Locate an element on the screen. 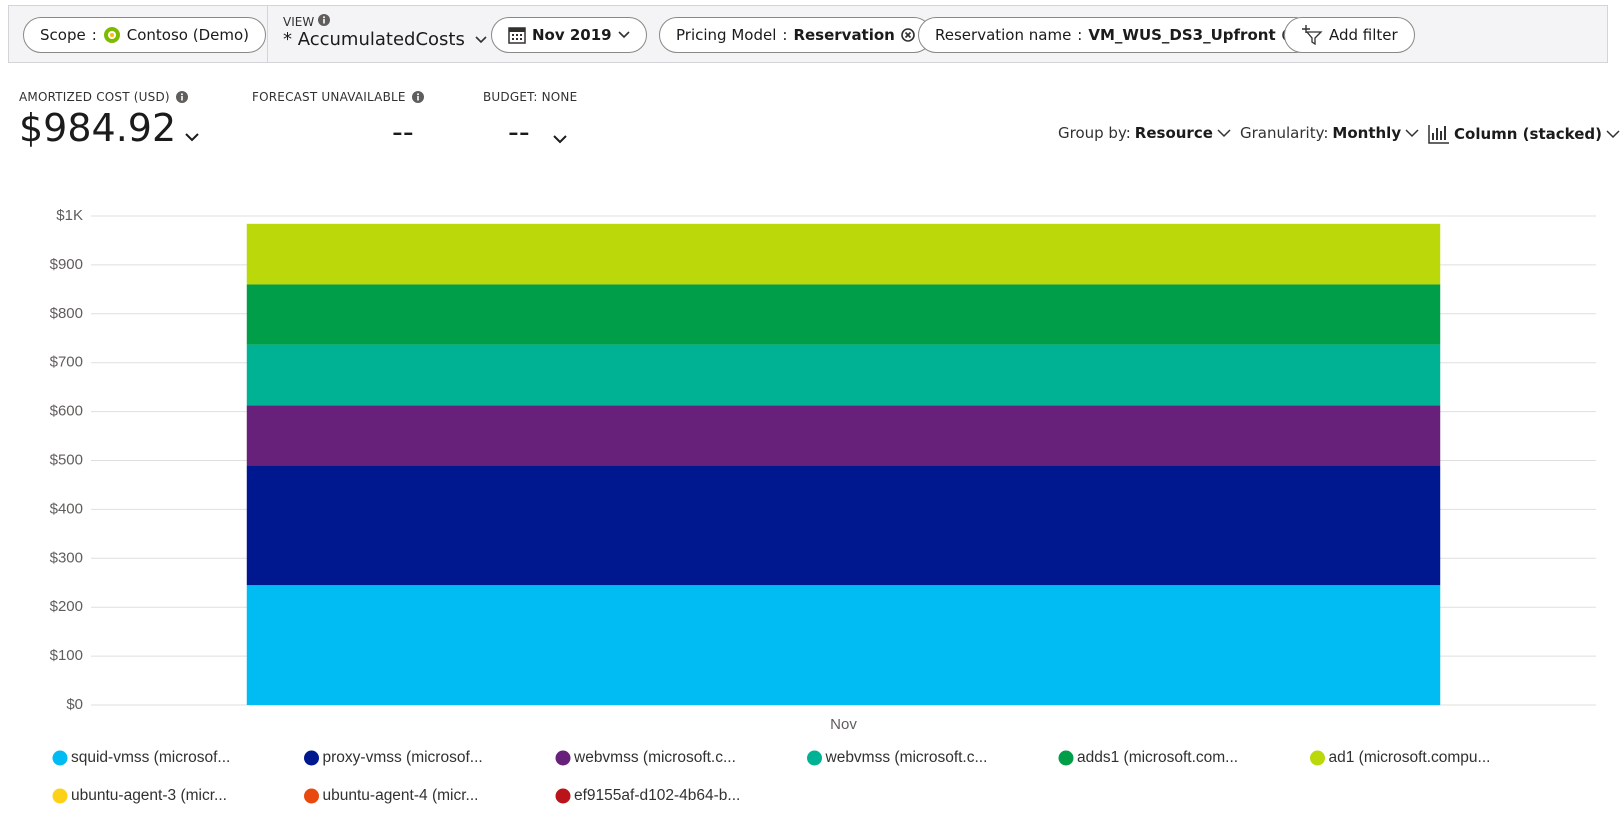 Image resolution: width=1620 pixels, height=831 pixels. y-tick-label: $300 is located at coordinates (66, 557).